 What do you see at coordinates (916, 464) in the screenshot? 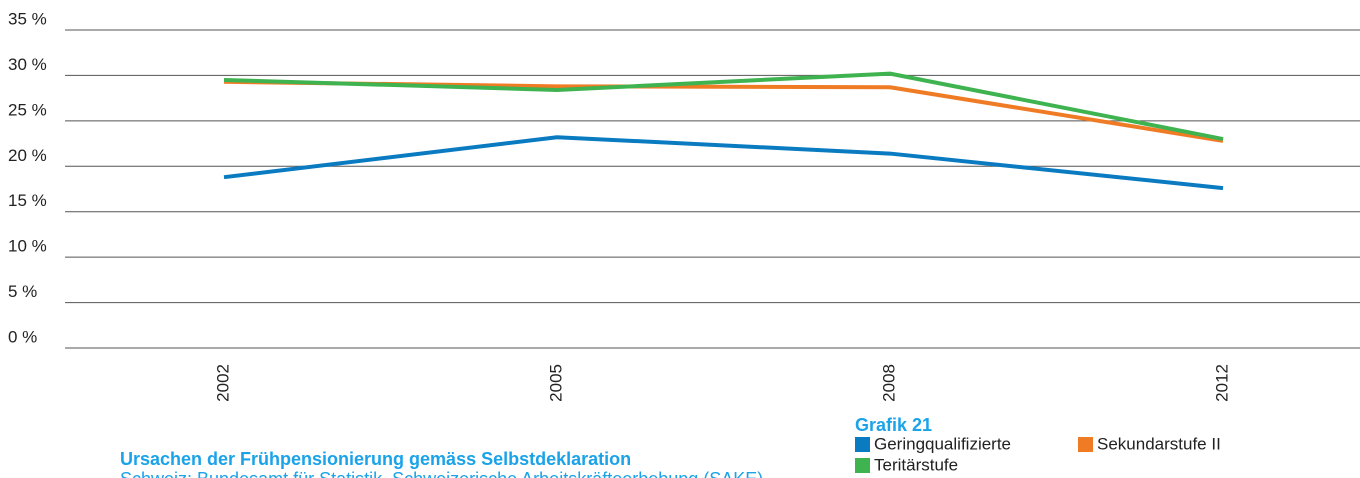
I see `legend-label: Teritärstufe` at bounding box center [916, 464].